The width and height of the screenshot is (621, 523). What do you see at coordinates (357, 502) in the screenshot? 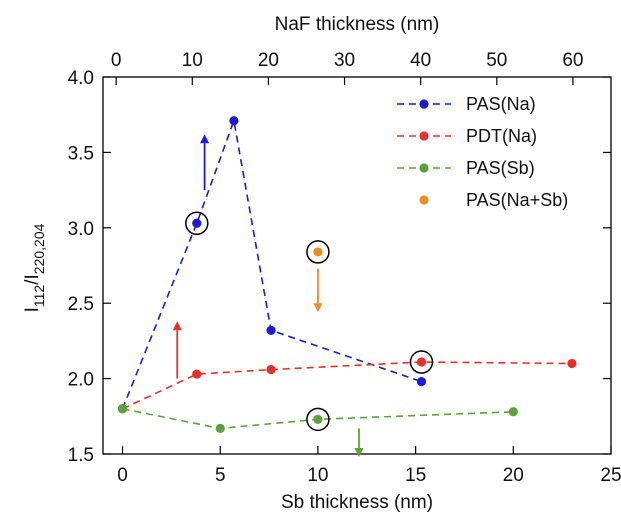
I see `x-axis-title: Sb thickness (nm)` at bounding box center [357, 502].